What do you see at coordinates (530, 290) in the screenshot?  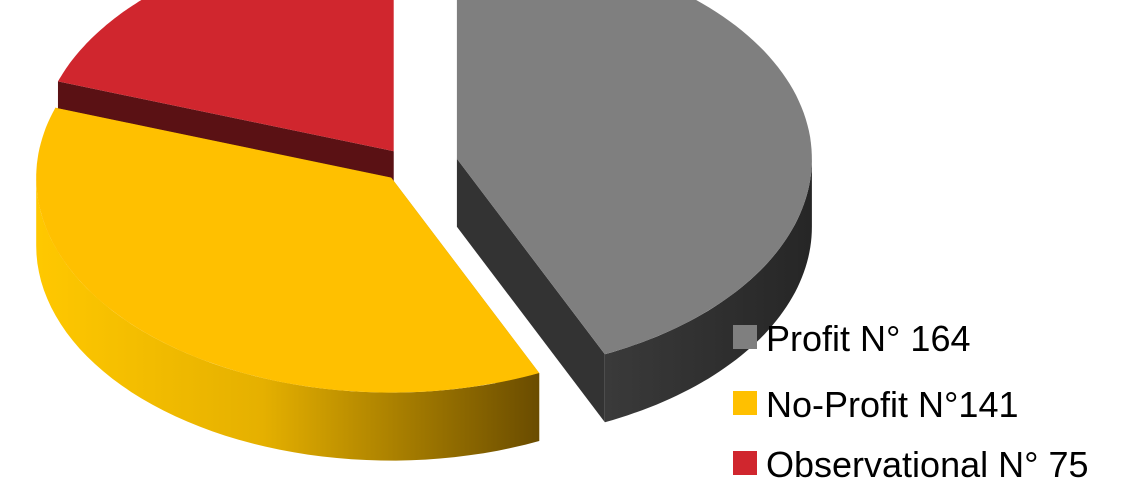 I see `pie-slice-wall-profit` at bounding box center [530, 290].